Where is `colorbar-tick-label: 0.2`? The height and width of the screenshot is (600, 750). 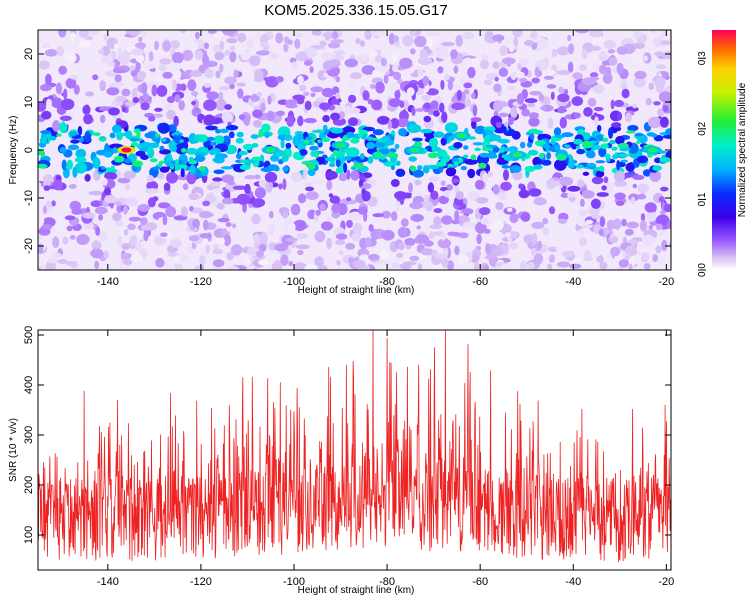 colorbar-tick-label: 0.2 is located at coordinates (702, 128).